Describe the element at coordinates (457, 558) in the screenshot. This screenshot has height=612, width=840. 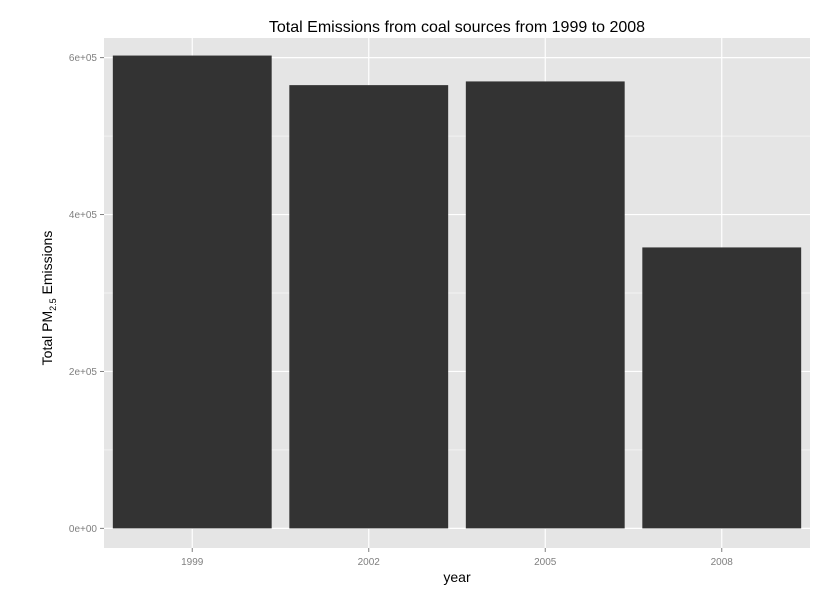
I see `x-axis-ticks: 1999 2002 2005 2008` at that location.